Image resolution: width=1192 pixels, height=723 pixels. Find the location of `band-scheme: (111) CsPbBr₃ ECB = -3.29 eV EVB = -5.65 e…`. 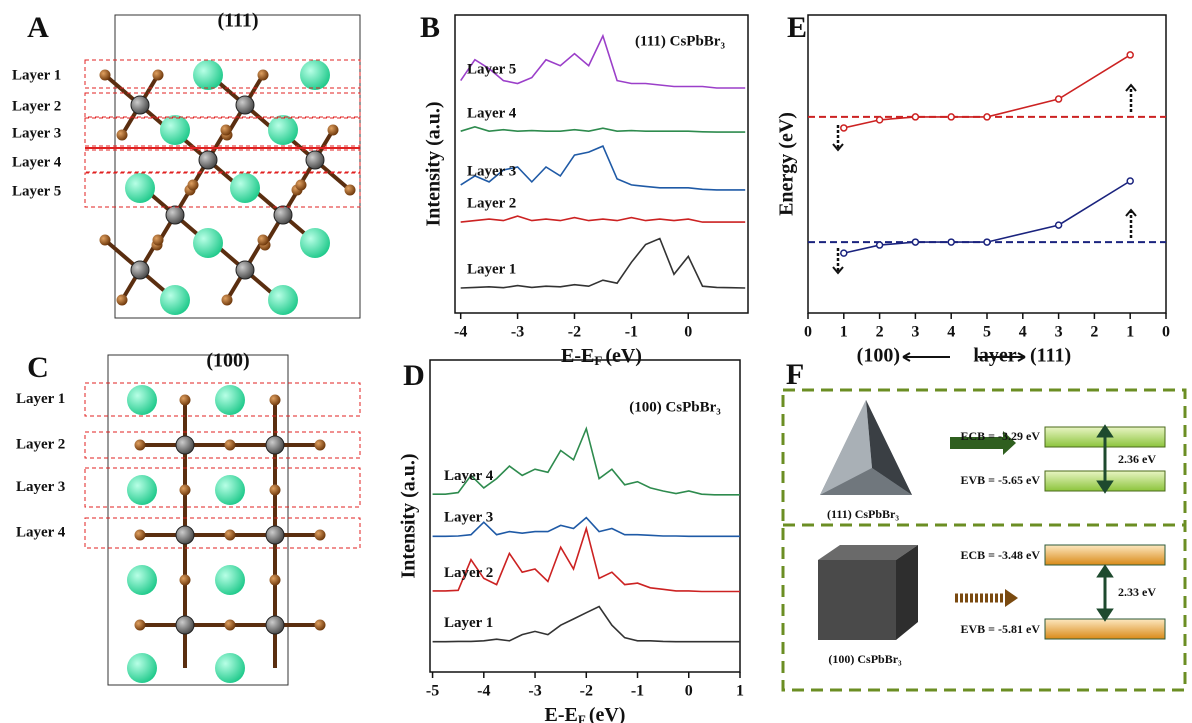

band-scheme: (111) CsPbBr₃ ECB = -3.29 eV EVB = -5.65 e… is located at coordinates (984, 540).